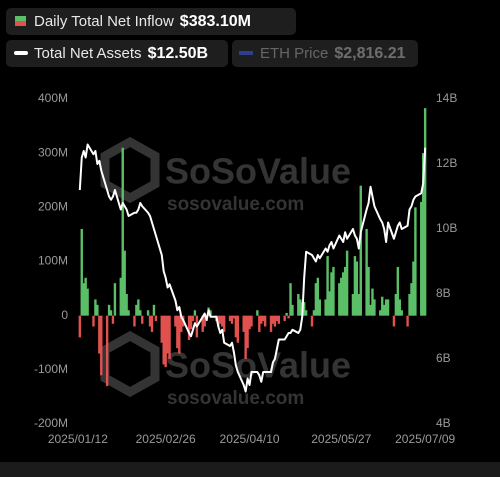  I want to click on x-tick-label: 2025/05/27, so click(341, 439).